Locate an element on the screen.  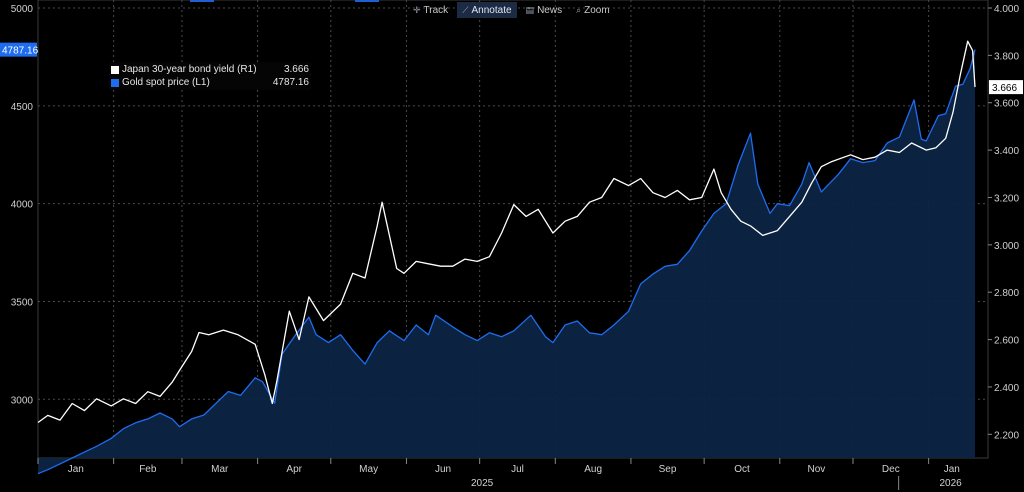
year-label: 2026 is located at coordinates (950, 483).